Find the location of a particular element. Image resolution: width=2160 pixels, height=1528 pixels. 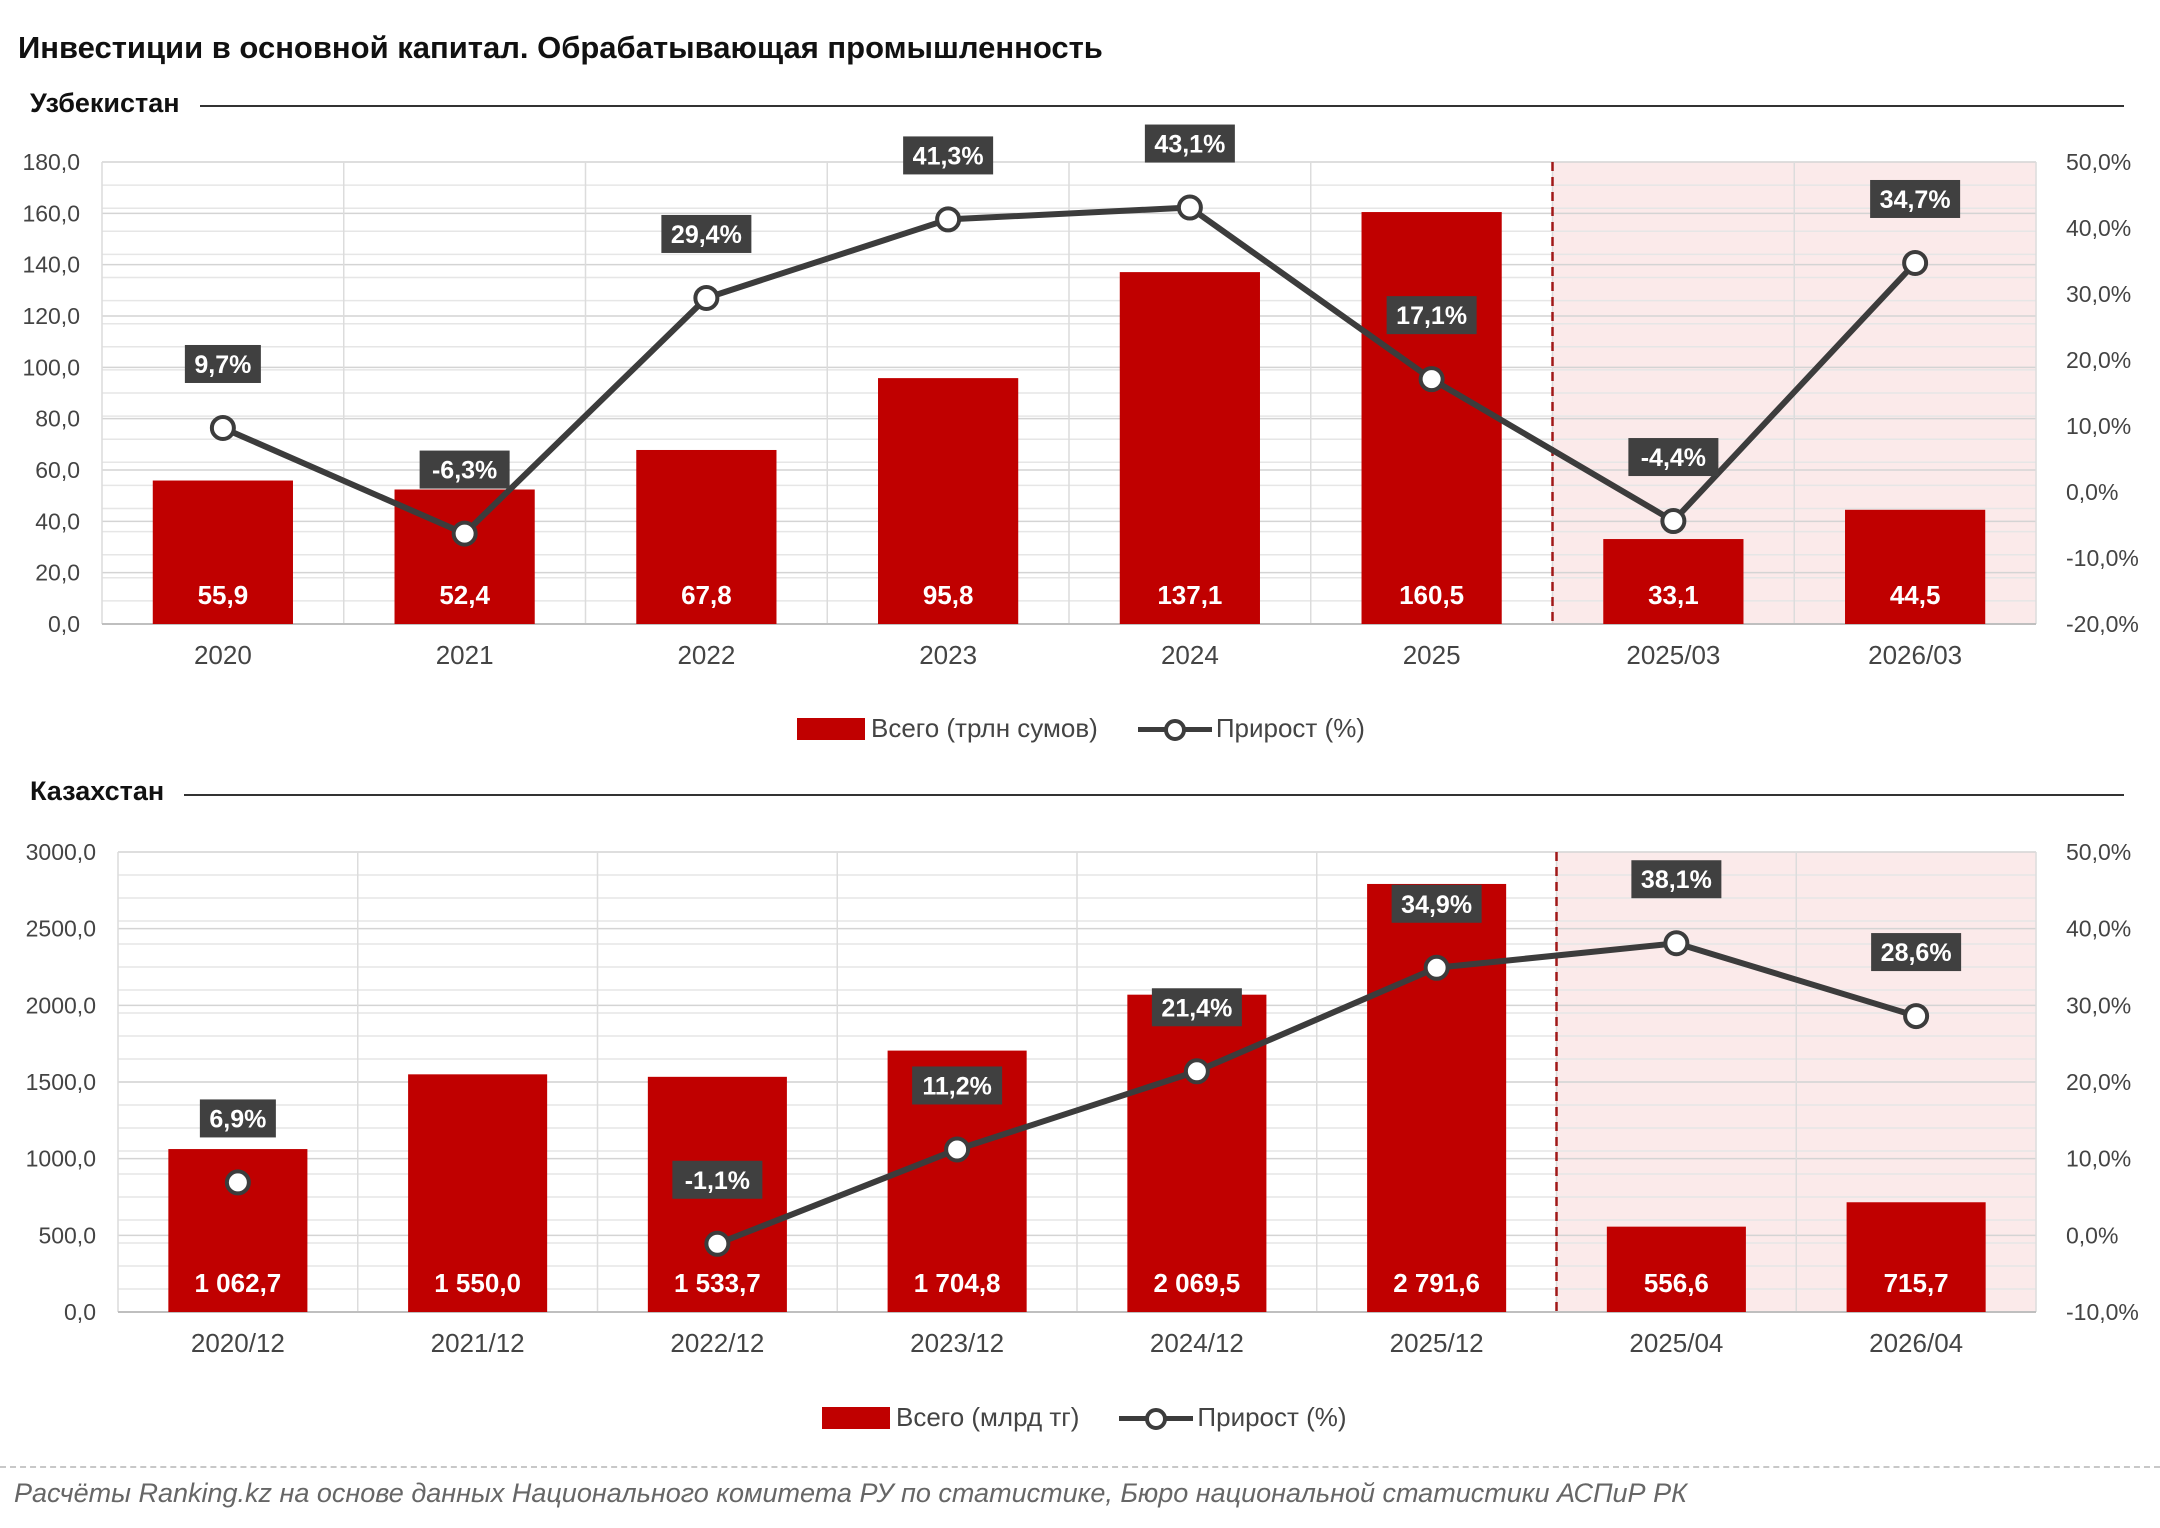

y2-axis-tick-label: 10,0% is located at coordinates (2098, 426).